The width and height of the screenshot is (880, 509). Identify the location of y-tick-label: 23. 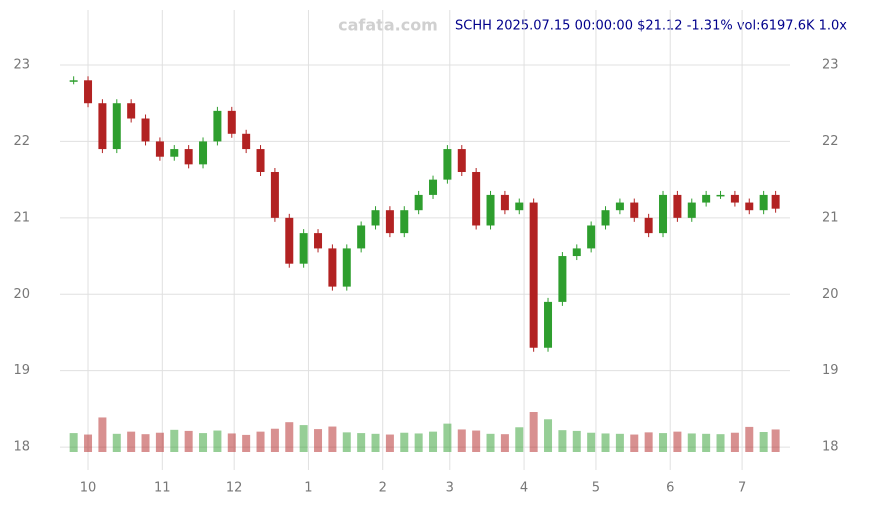
(21, 65).